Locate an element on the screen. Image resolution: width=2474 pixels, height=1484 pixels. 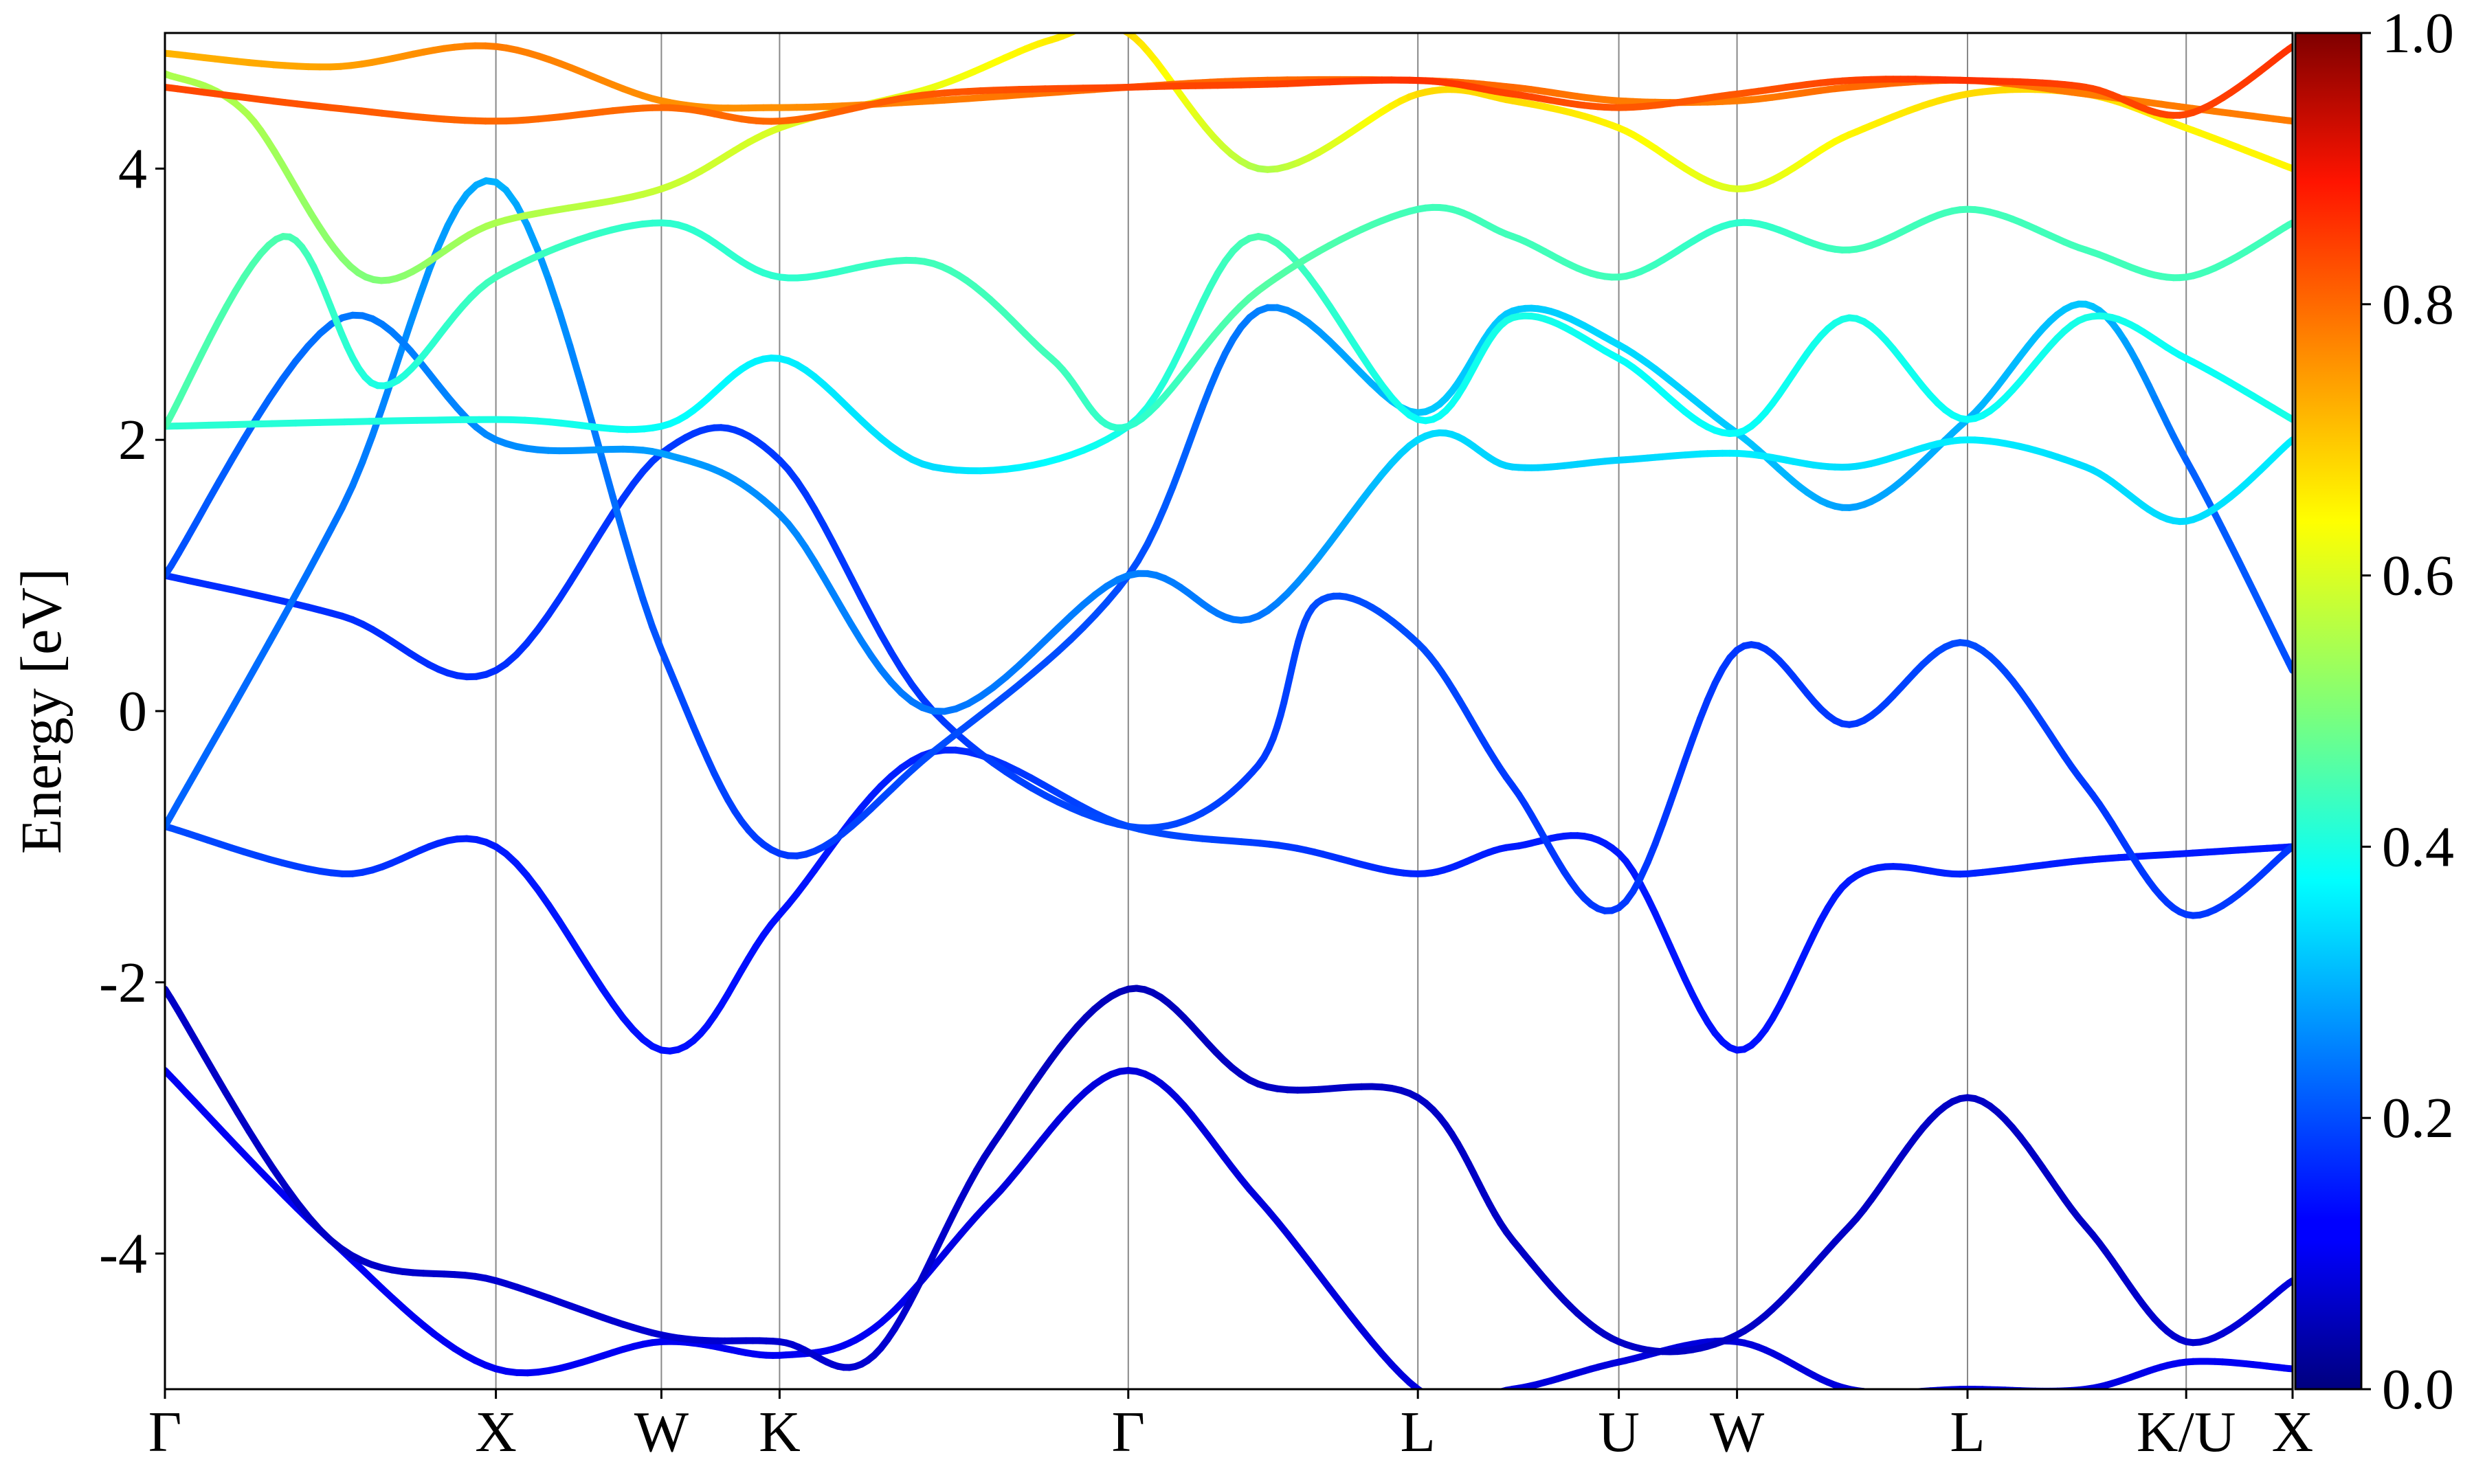
colorbar is located at coordinates (2328, 711).